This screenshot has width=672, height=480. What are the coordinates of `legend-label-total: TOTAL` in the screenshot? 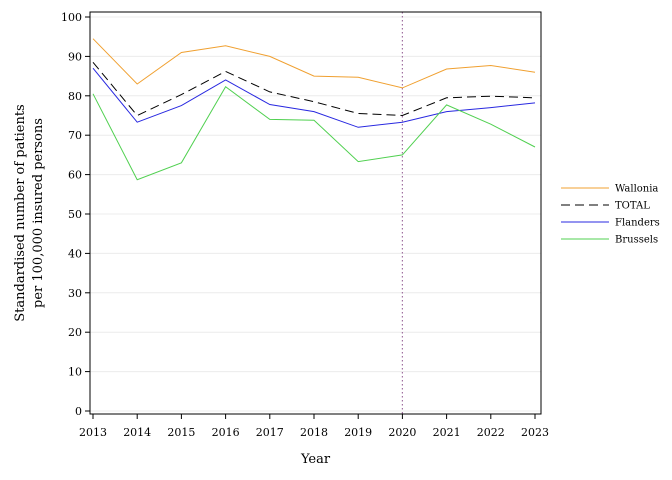 It's located at (632, 206).